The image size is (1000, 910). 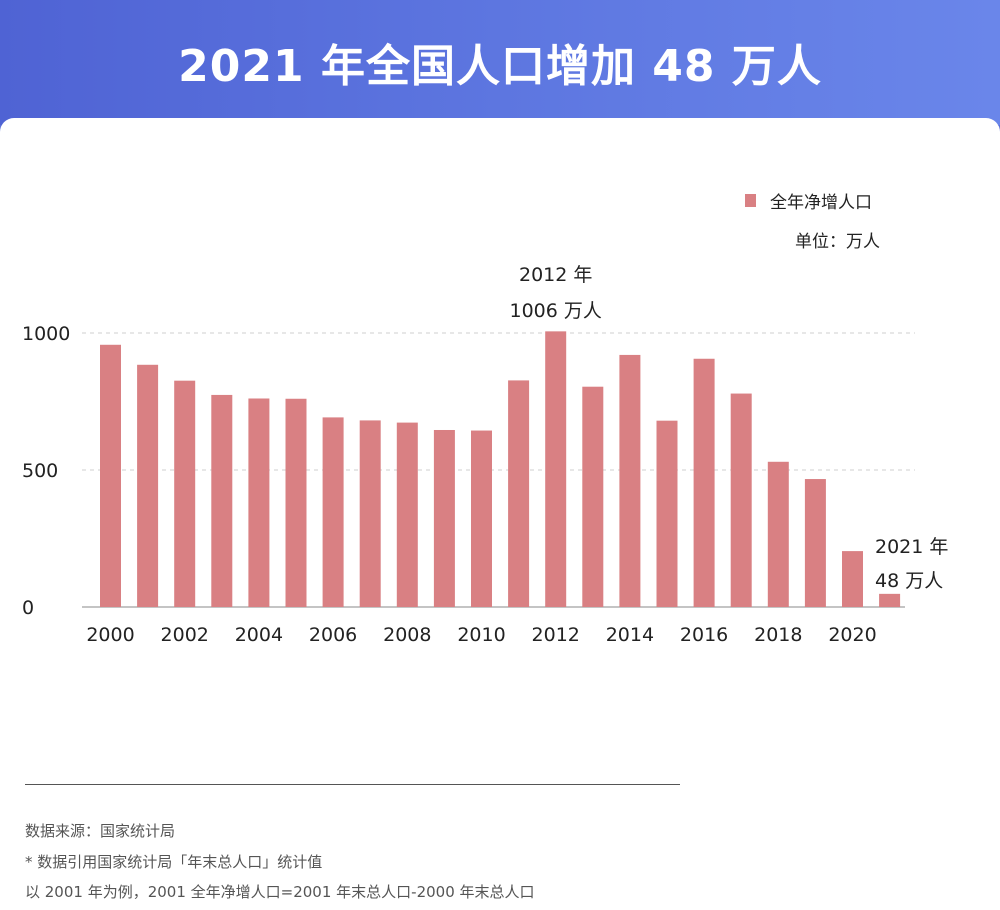 What do you see at coordinates (852, 579) in the screenshot?
I see `bar-2020` at bounding box center [852, 579].